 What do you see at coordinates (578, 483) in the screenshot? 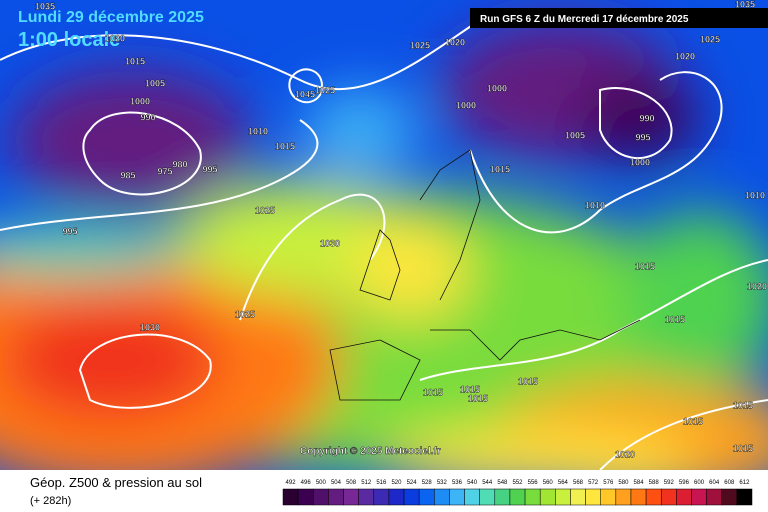
I see `legend-value: 568` at bounding box center [578, 483].